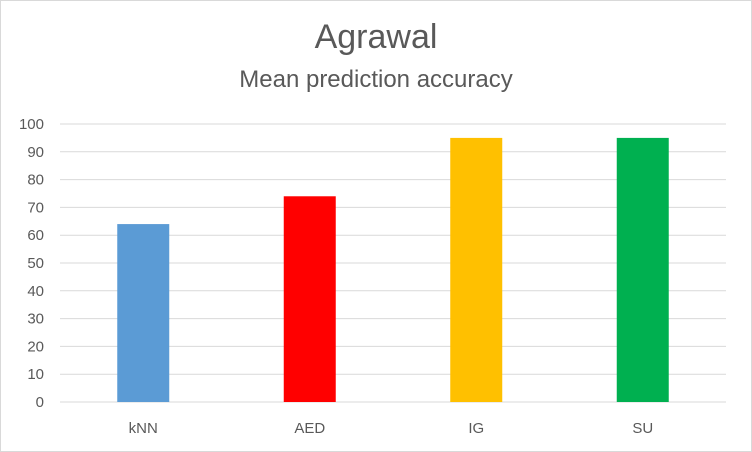 The image size is (752, 452). I want to click on x-tick-label: kNN, so click(143, 428).